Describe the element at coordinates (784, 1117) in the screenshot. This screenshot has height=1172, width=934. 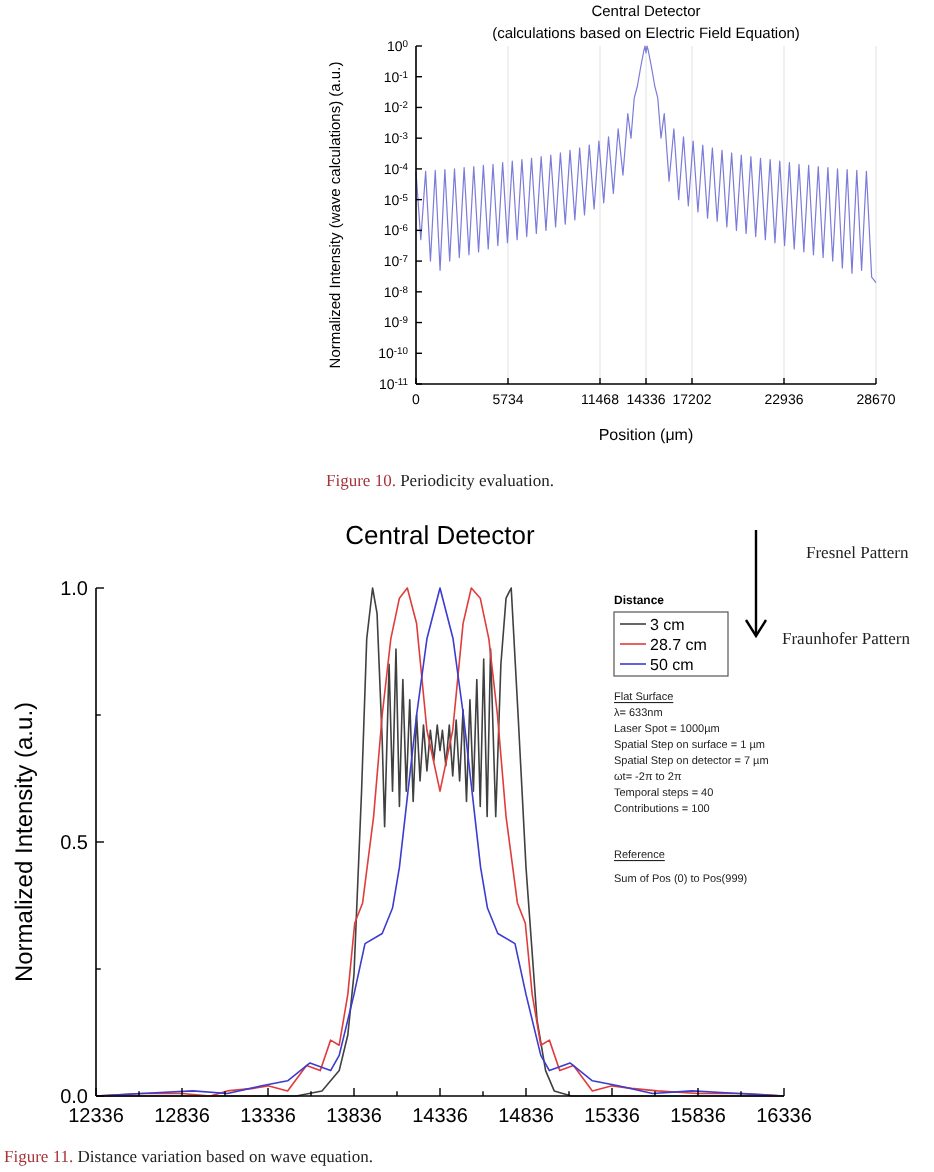
I see `x-tick-label: 16336` at that location.